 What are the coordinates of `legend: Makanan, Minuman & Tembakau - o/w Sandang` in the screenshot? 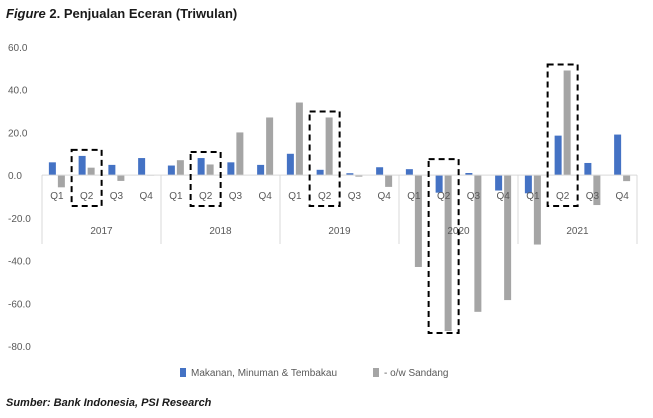 It's located at (314, 373).